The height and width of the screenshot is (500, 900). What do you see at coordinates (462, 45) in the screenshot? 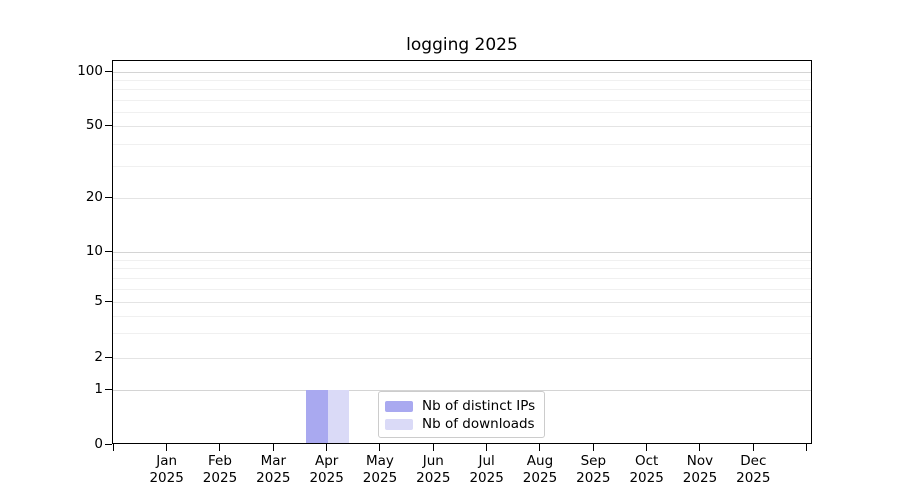
I see `chart-title: logging 2025` at bounding box center [462, 45].